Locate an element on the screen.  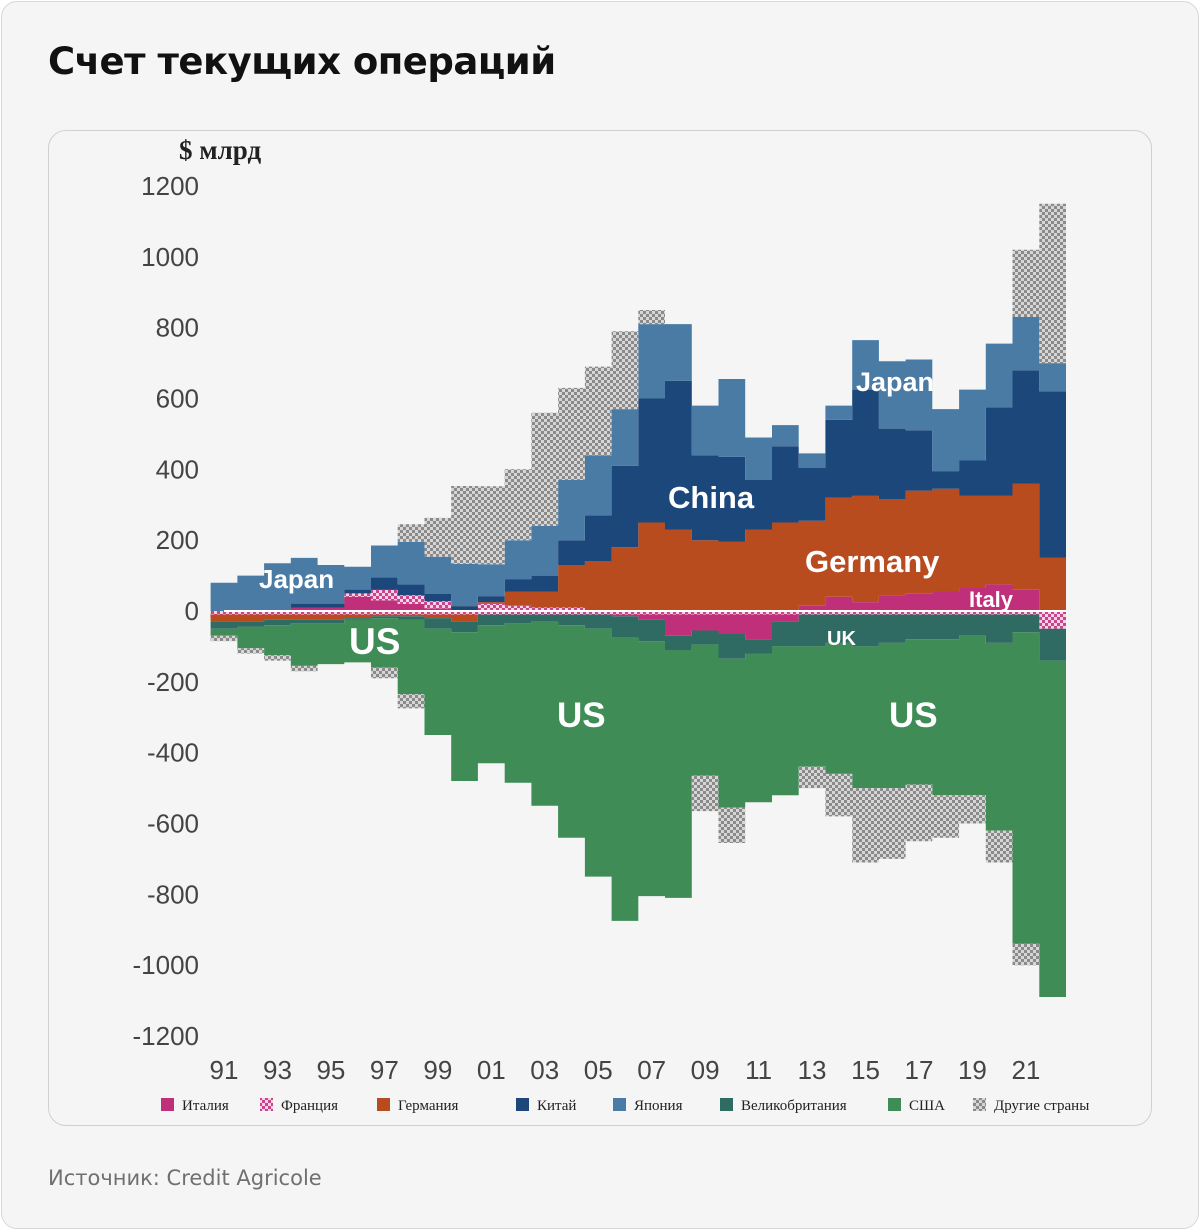
y-tick-label: 800 is located at coordinates (177, 328).